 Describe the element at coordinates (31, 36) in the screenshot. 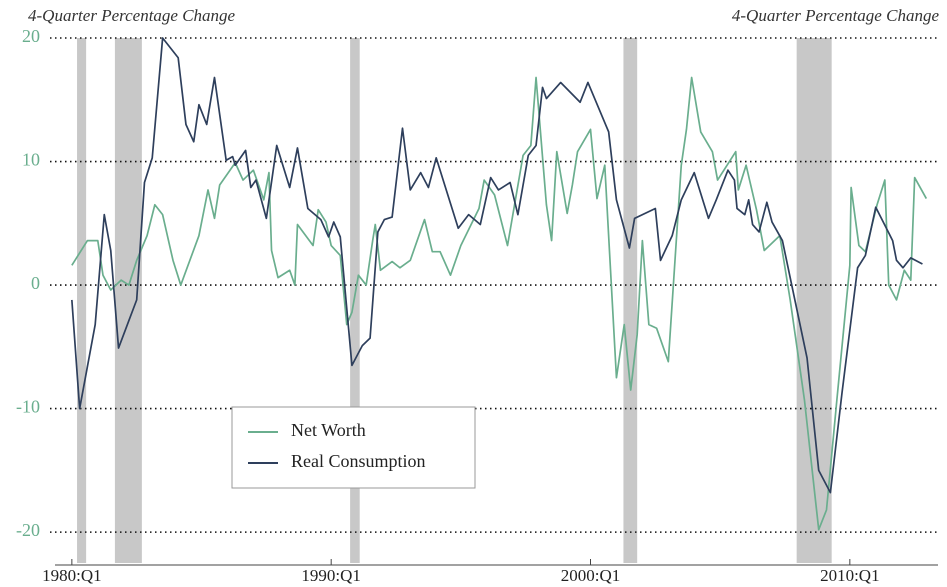

I see `y-tick-label: 20` at that location.